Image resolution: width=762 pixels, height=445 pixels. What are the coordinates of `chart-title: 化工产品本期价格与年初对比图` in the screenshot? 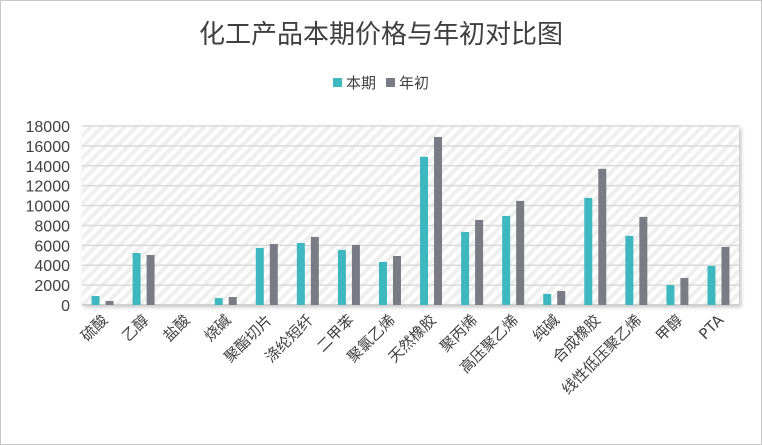 It's located at (380, 35).